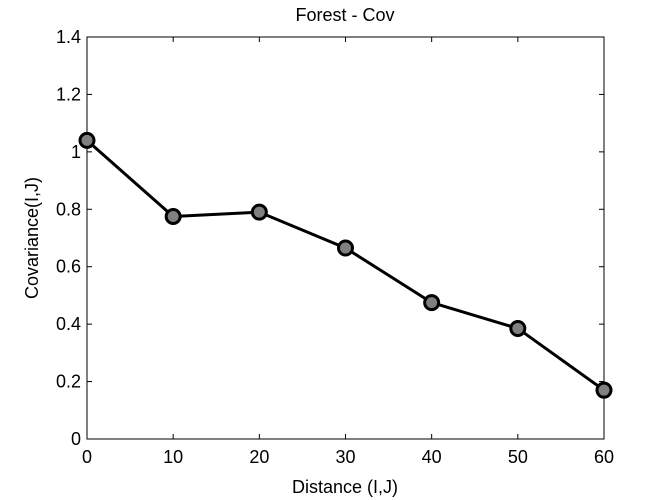 Image resolution: width=667 pixels, height=500 pixels. What do you see at coordinates (68, 382) in the screenshot?
I see `y-tick-label: 0.2` at bounding box center [68, 382].